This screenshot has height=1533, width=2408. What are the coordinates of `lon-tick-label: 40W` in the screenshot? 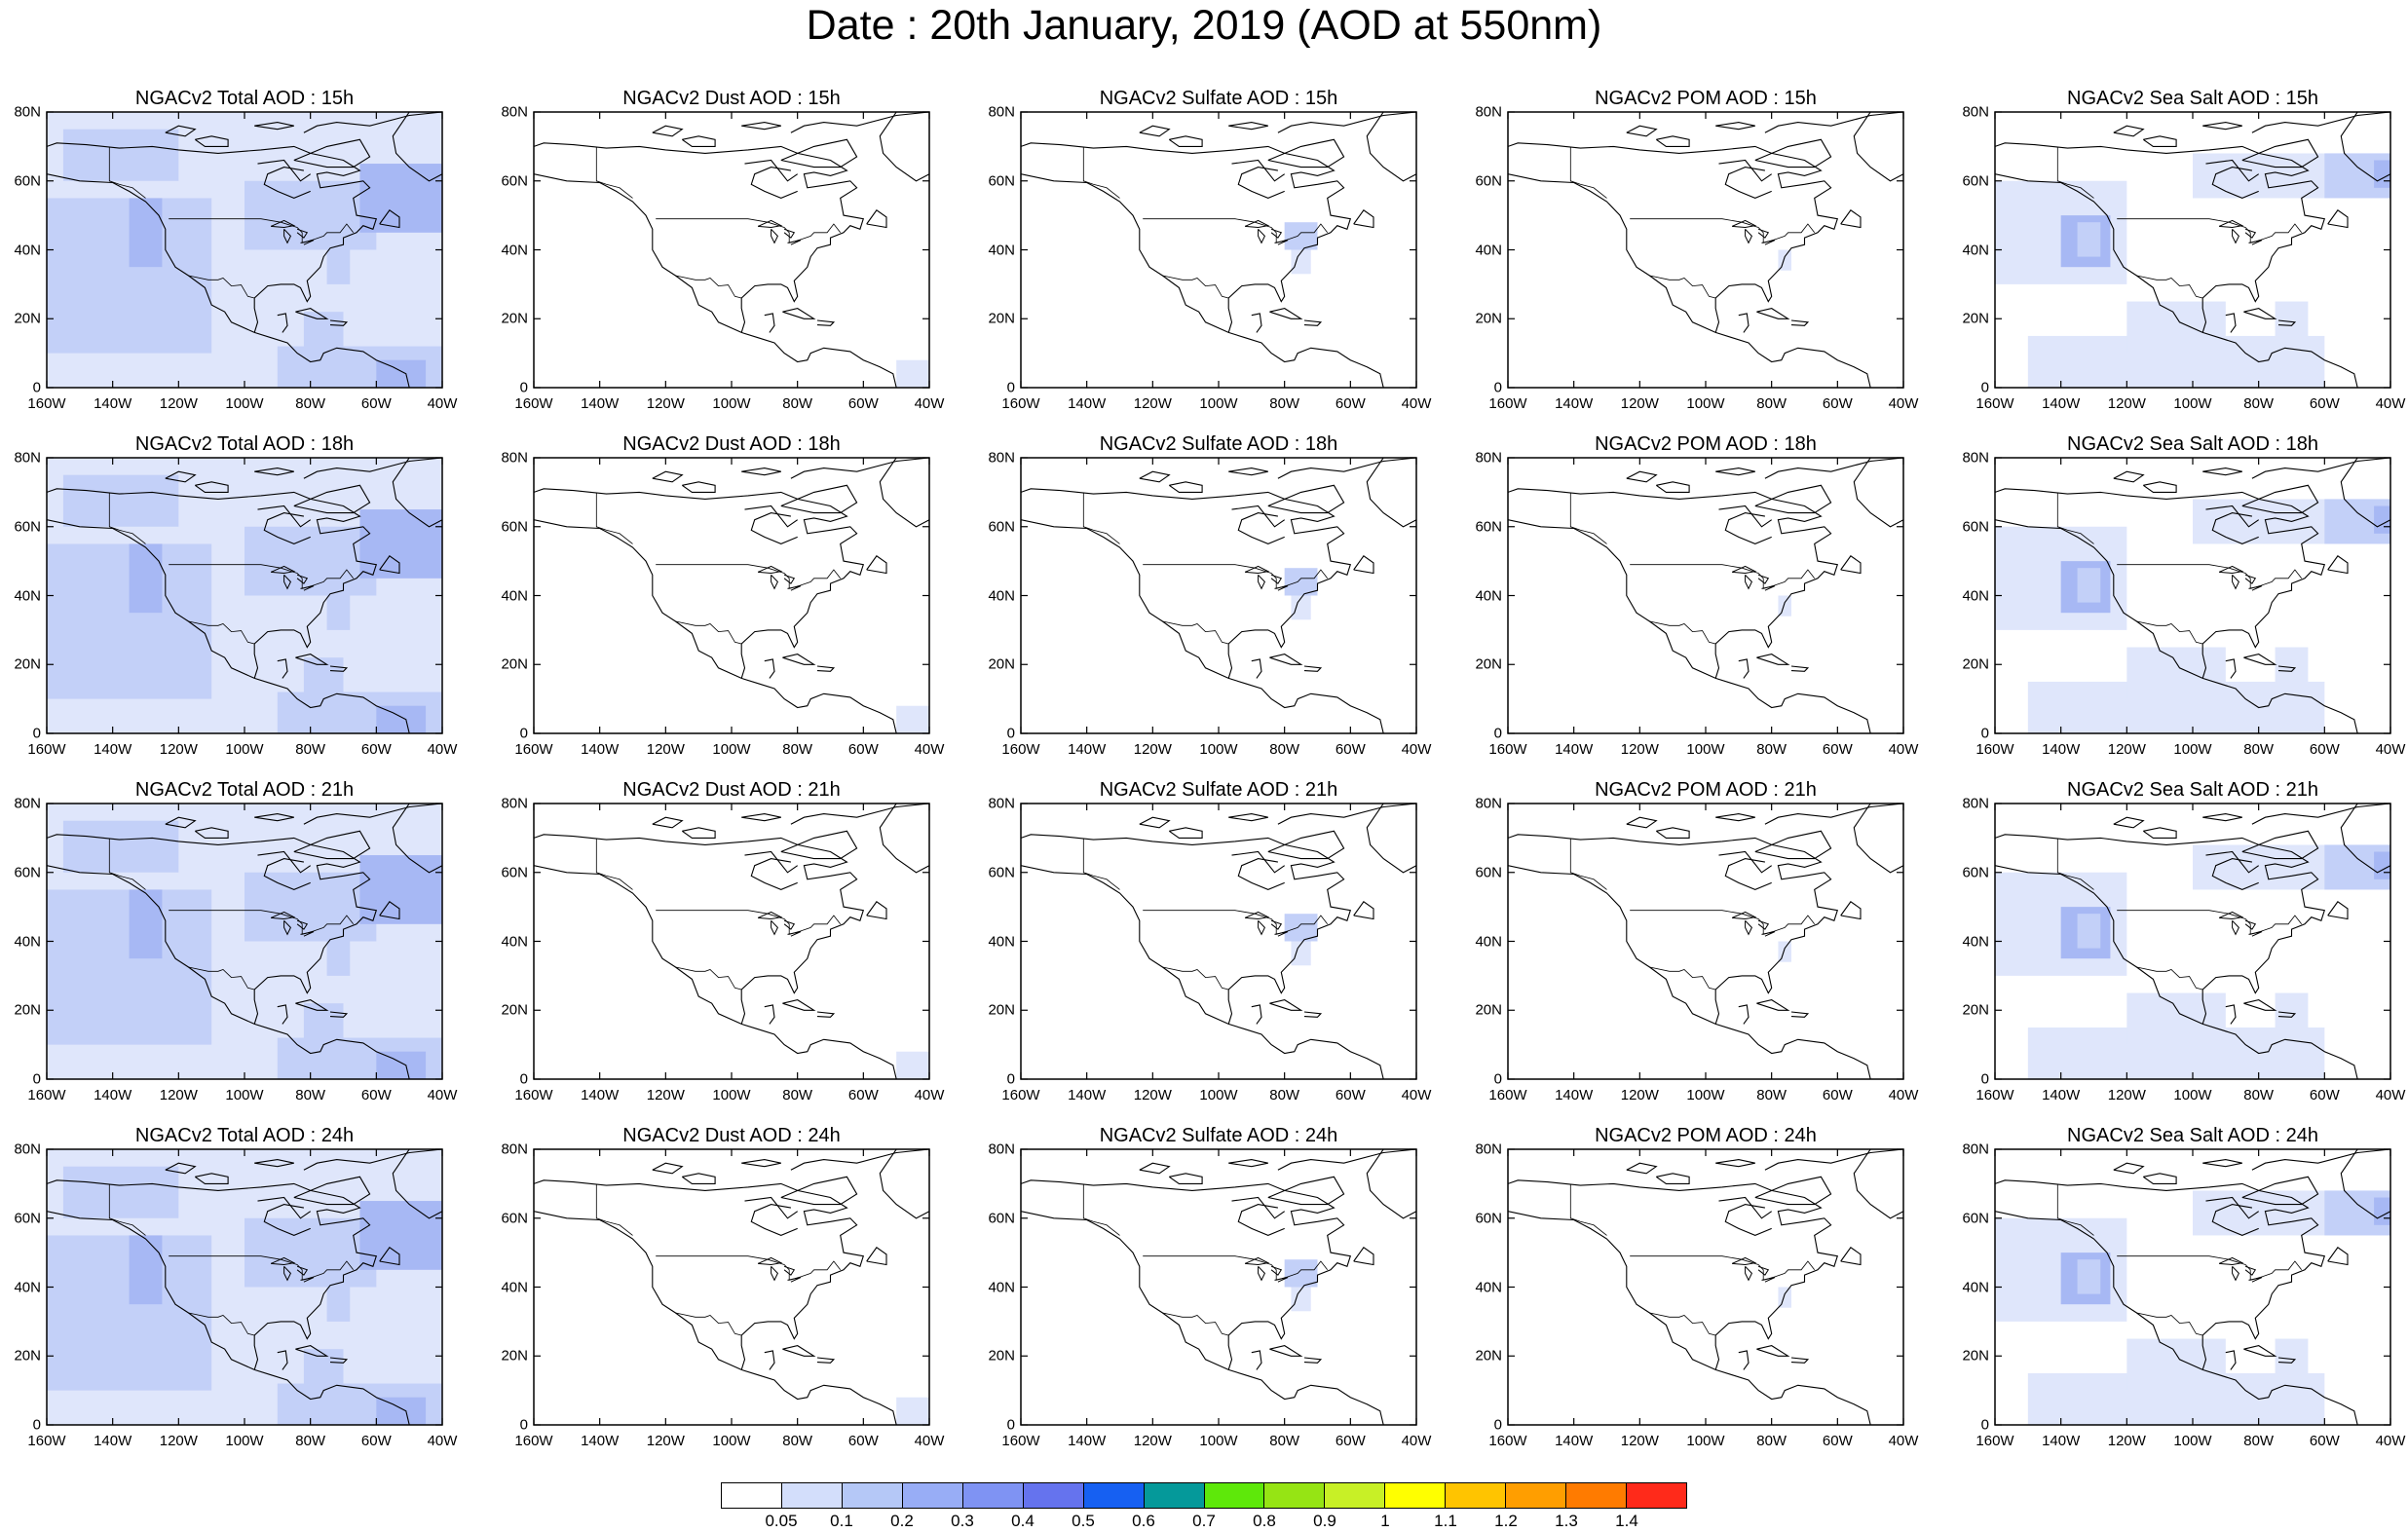 It's located at (442, 403).